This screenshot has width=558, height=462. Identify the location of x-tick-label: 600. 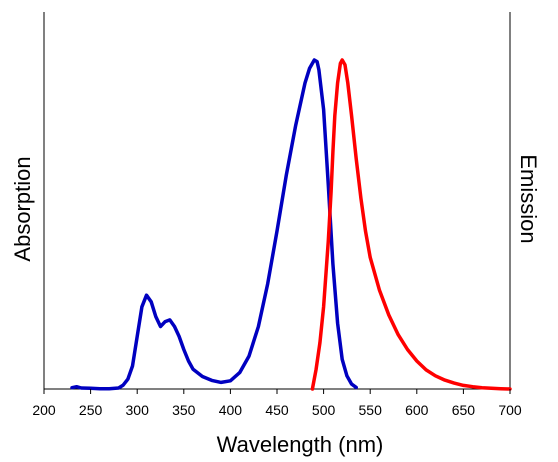
(417, 410).